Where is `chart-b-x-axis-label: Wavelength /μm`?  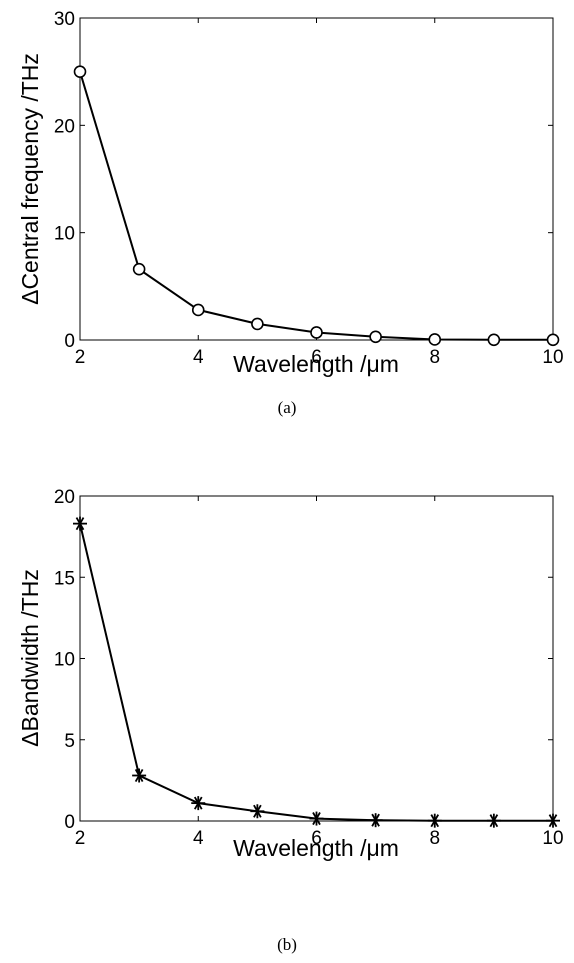 chart-b-x-axis-label: Wavelength /μm is located at coordinates (316, 848).